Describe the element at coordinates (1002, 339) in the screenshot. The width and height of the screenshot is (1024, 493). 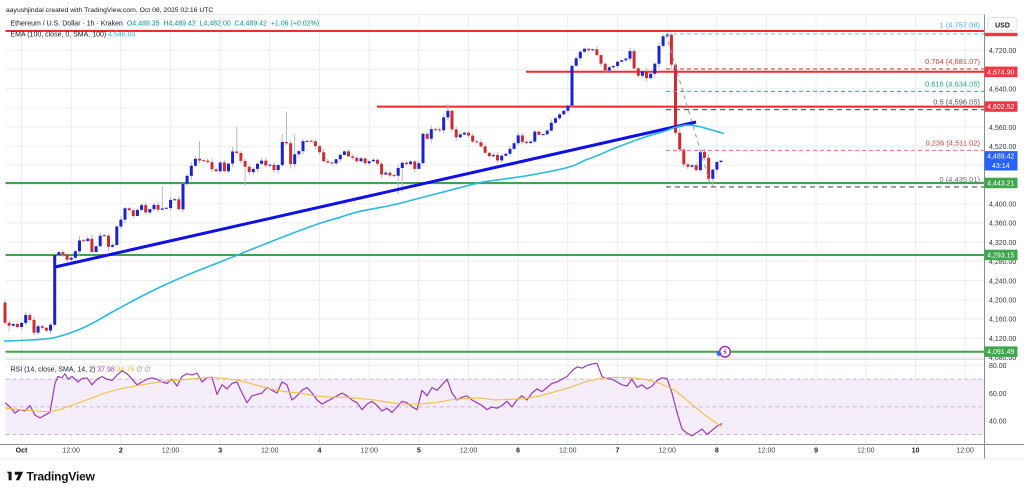
I see `svg-text: 4,120.00` at that location.